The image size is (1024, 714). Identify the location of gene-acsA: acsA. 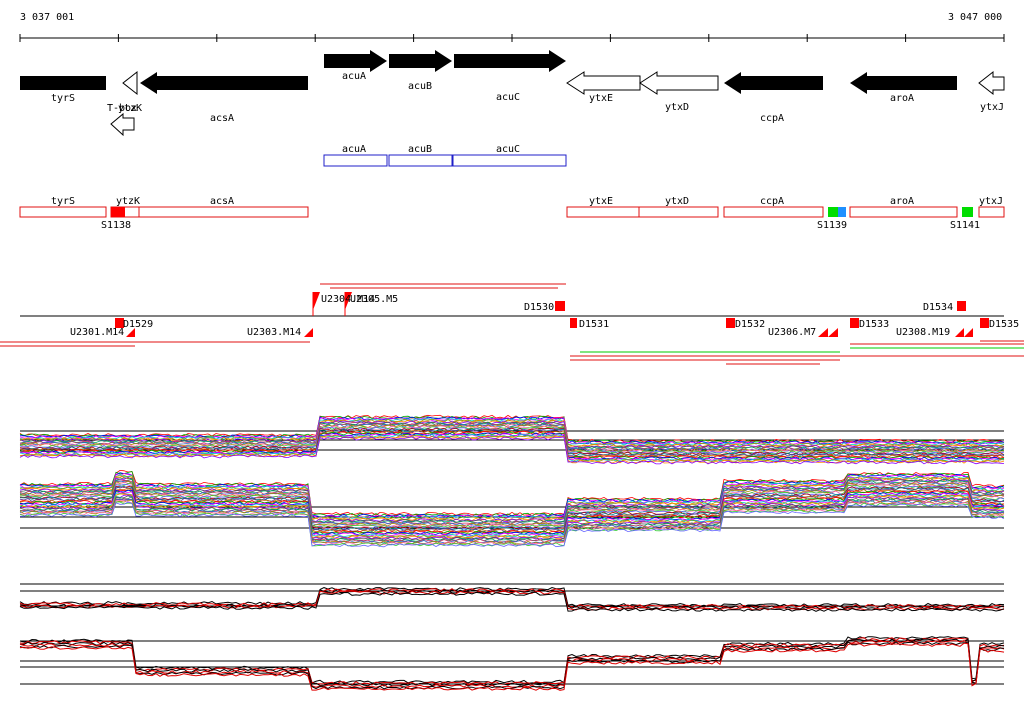
(224, 98).